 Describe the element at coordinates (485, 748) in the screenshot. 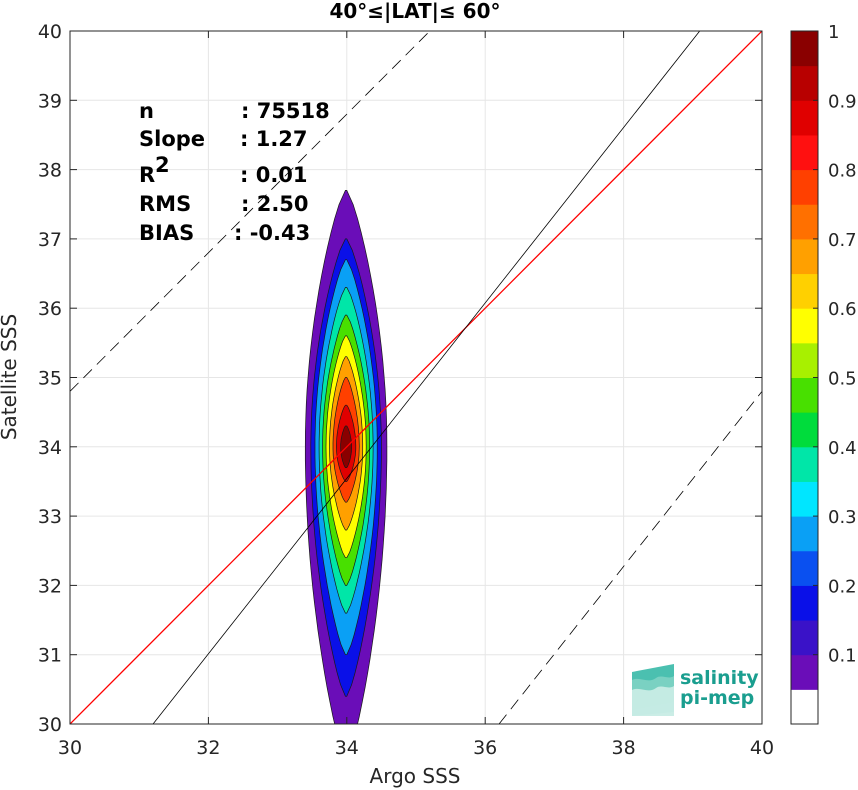

I see `x-tick-label: 36` at that location.